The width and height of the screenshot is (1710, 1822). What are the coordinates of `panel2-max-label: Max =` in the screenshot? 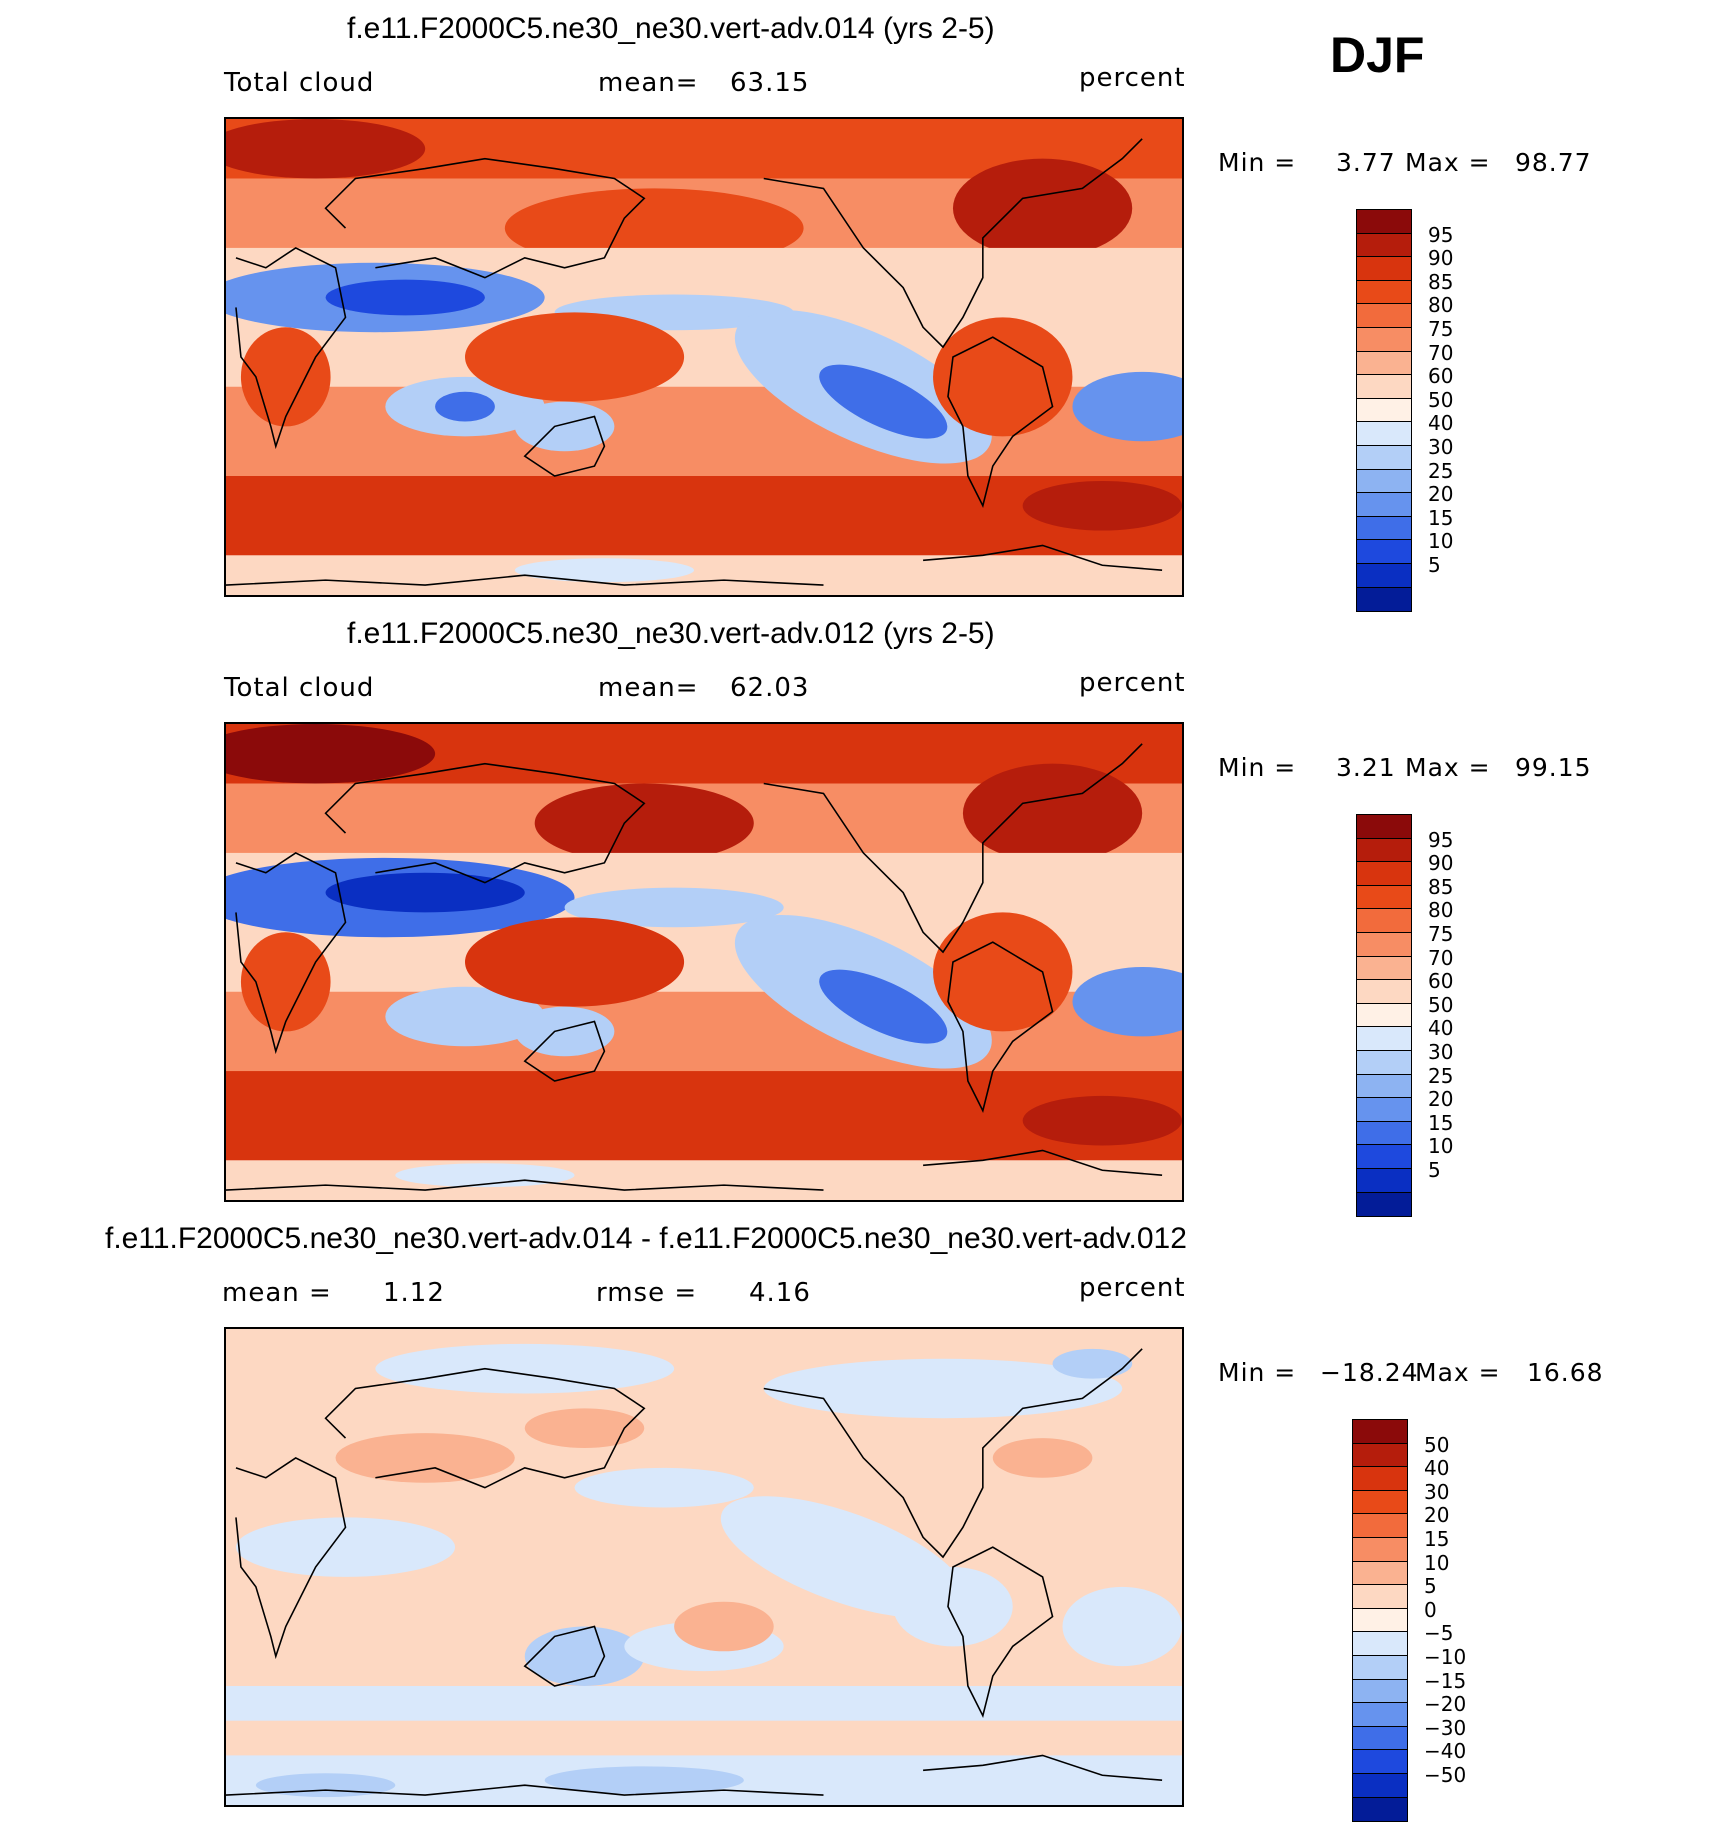 It's located at (1448, 767).